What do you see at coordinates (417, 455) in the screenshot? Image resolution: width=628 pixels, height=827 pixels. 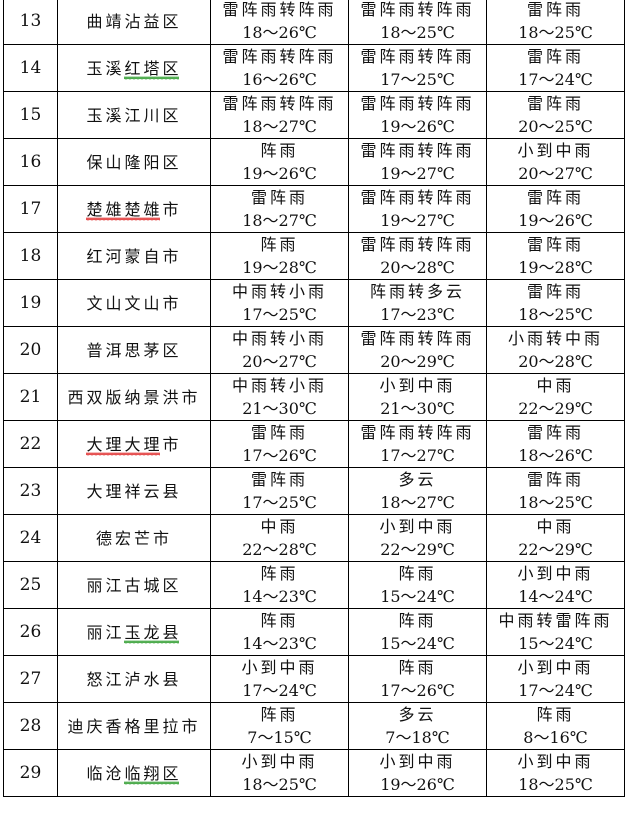 I see `temperature-range: 17～27℃` at bounding box center [417, 455].